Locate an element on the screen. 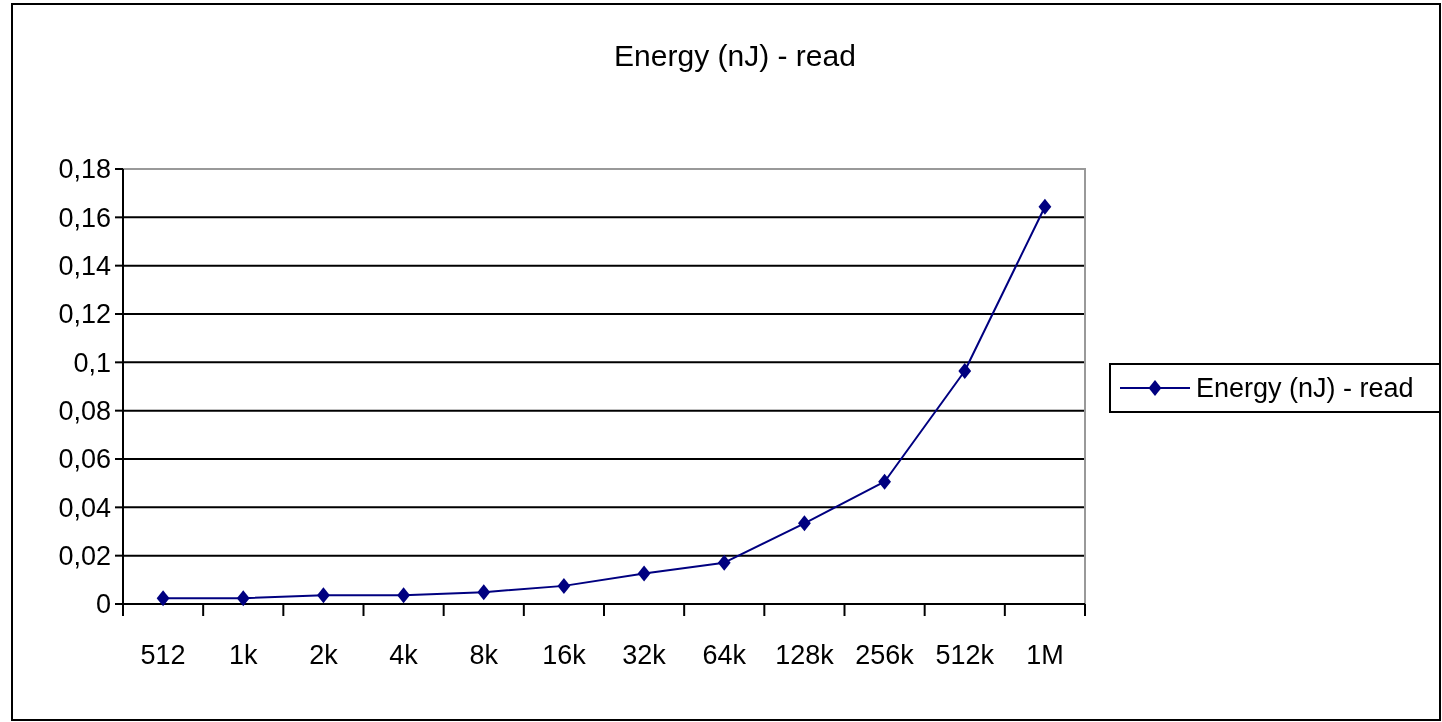  chart-title: Energy (nJ) - read is located at coordinates (735, 55).